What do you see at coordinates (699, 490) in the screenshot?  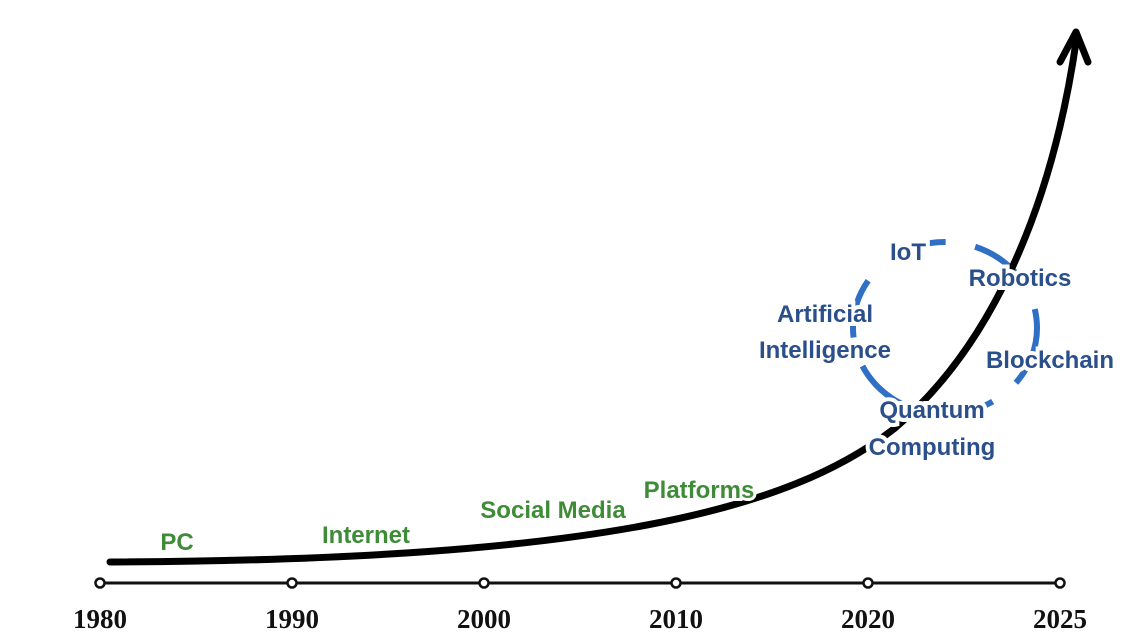 I see `milestone-label: Platforms` at bounding box center [699, 490].